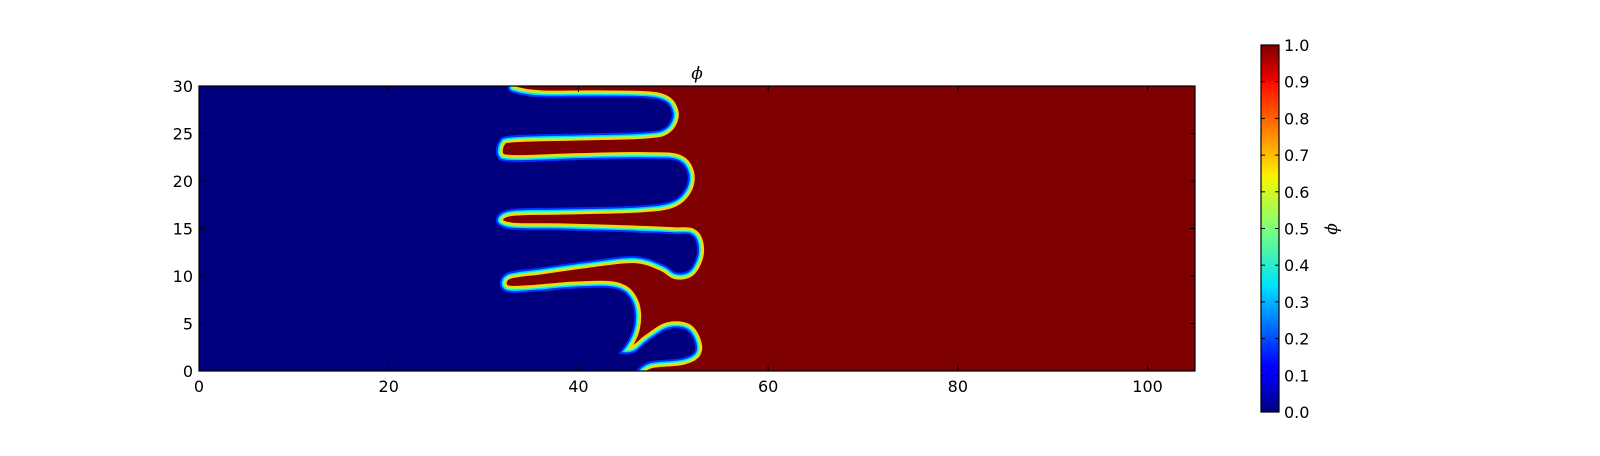 The height and width of the screenshot is (456, 1600). I want to click on colorbar-tick-label: 0.7, so click(1296, 155).